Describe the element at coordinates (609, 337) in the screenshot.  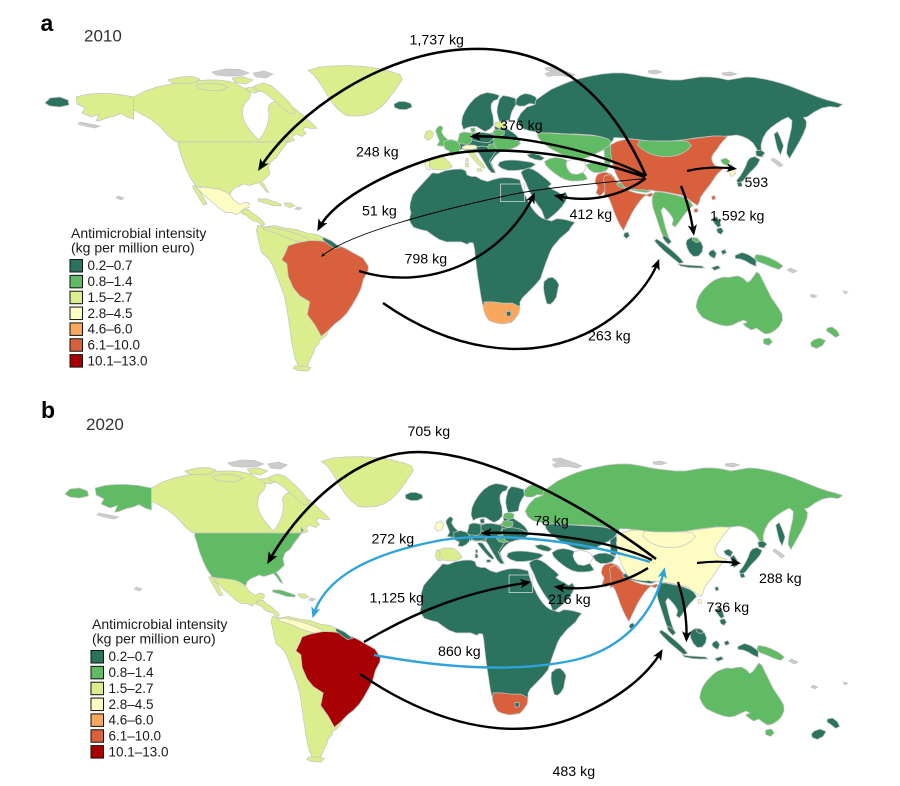
I see `svg-text: 263 kg` at that location.